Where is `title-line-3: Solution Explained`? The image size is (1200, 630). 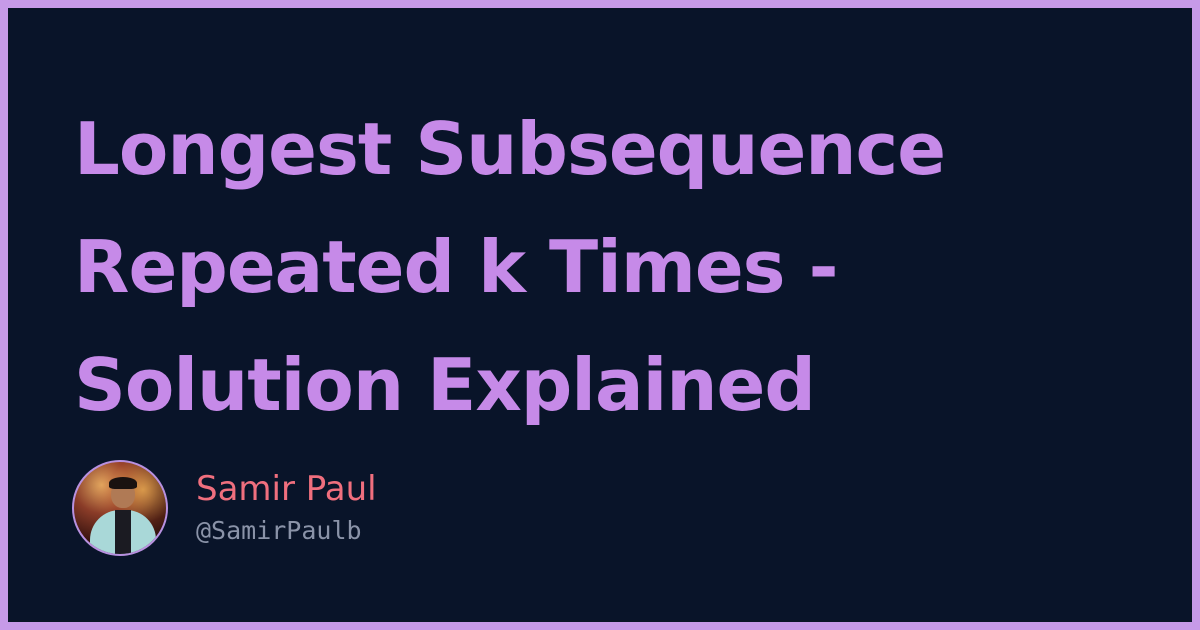 title-line-3: Solution Explained is located at coordinates (445, 385).